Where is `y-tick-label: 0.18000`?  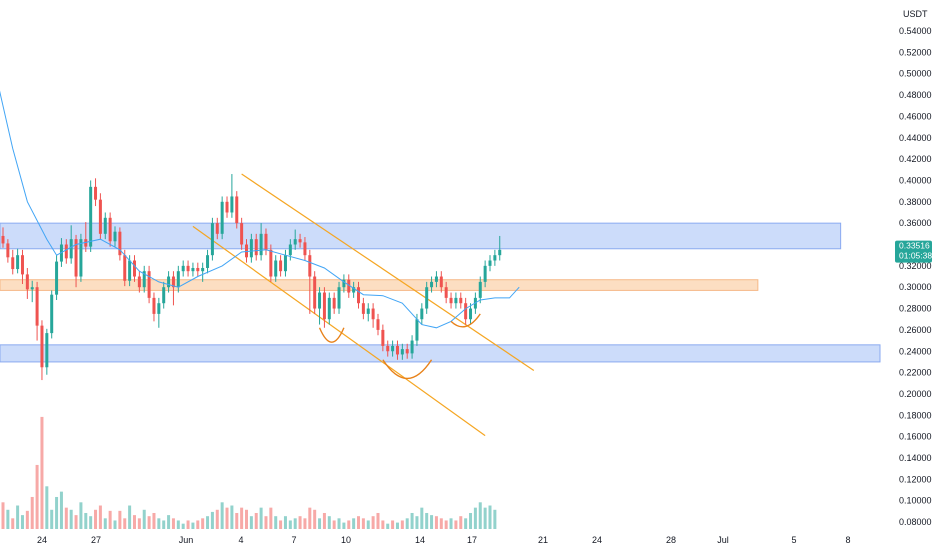 y-tick-label: 0.18000 is located at coordinates (915, 415).